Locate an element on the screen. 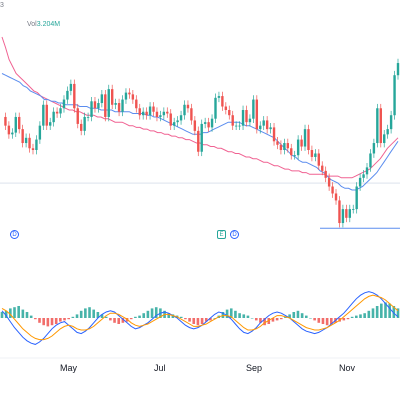 This screenshot has height=400, width=400. macd-line is located at coordinates (200, 318).